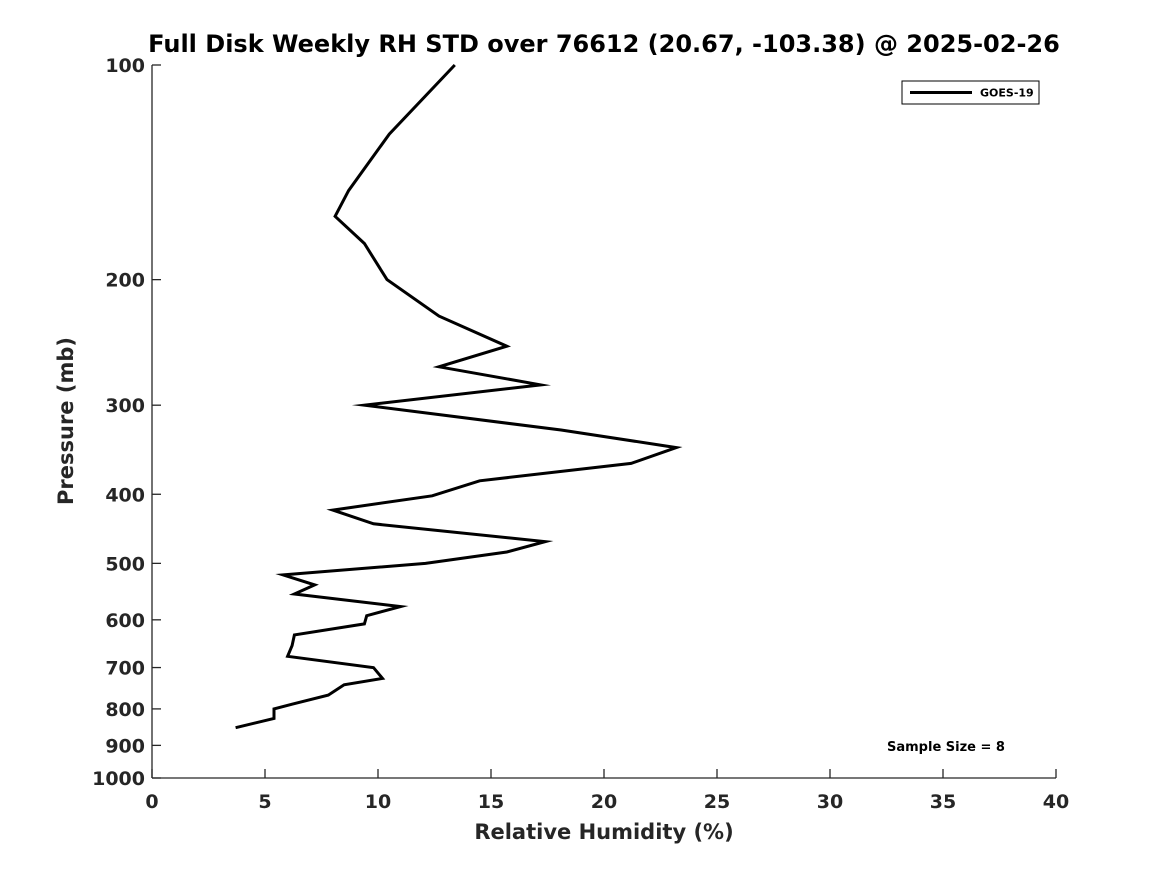 The width and height of the screenshot is (1167, 875). I want to click on y-tick-label: 500, so click(125, 564).